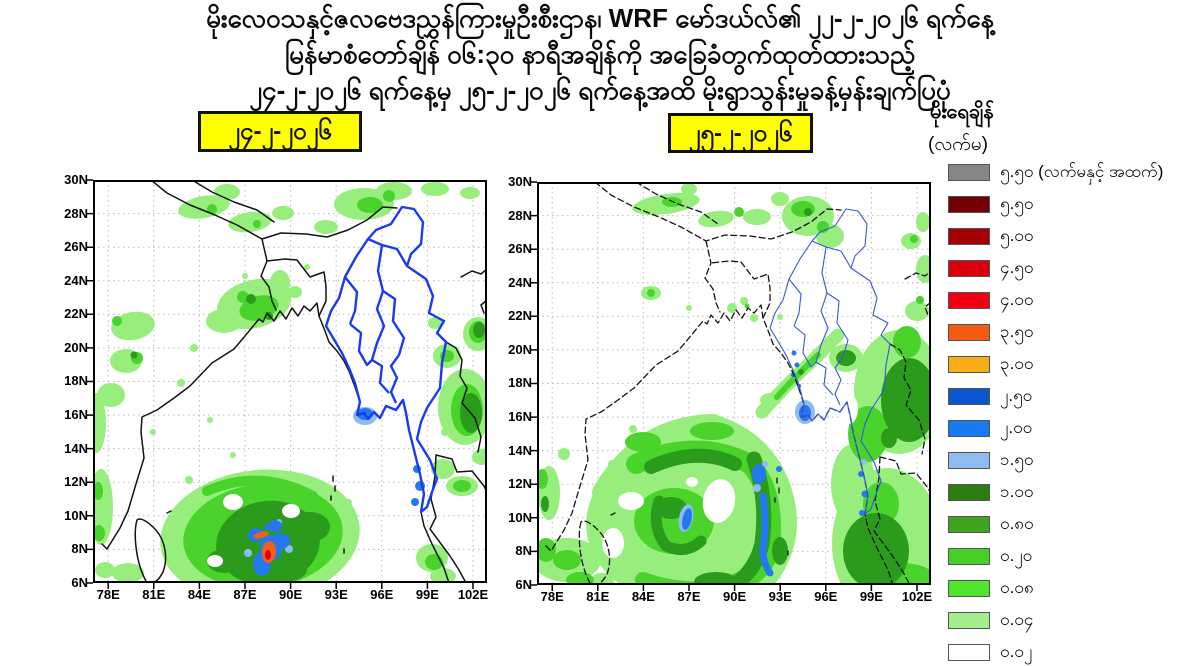 Image resolution: width=1200 pixels, height=666 pixels. I want to click on legend-row: ၅.၅၀, so click(1064, 204).